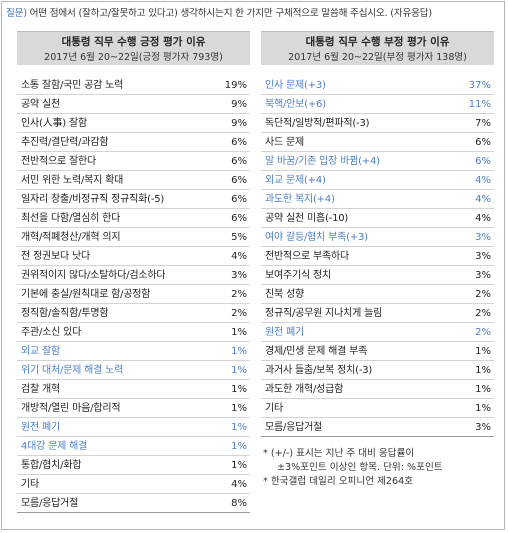  Describe the element at coordinates (133, 484) in the screenshot. I see `table-row: 기타 4%` at that location.